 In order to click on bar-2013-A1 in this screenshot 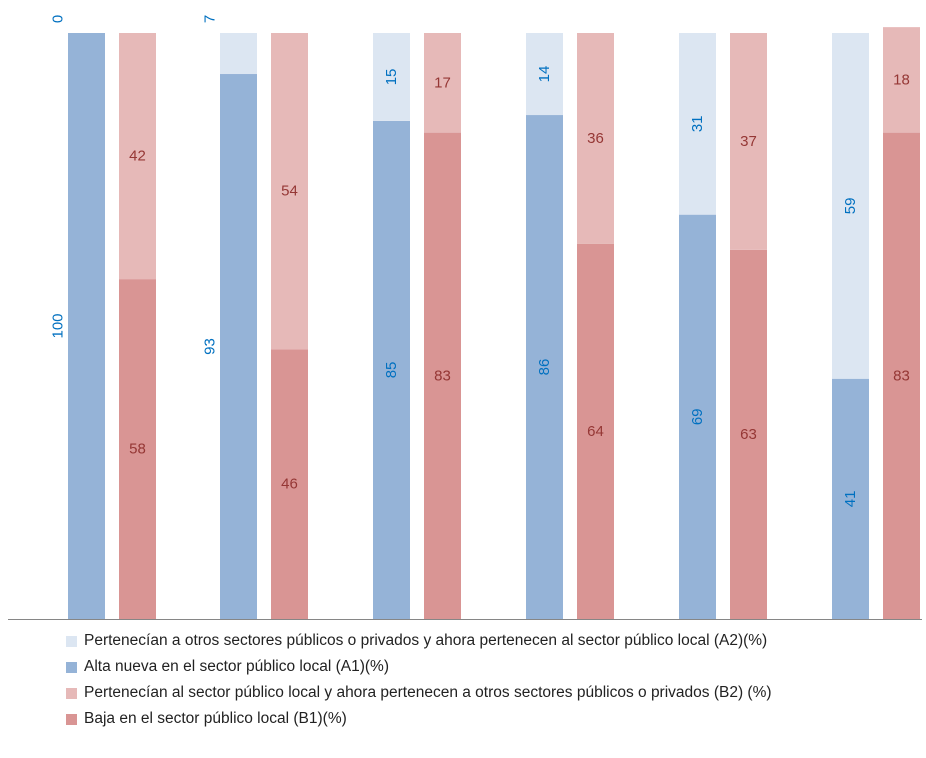, I will do `click(544, 367)`.